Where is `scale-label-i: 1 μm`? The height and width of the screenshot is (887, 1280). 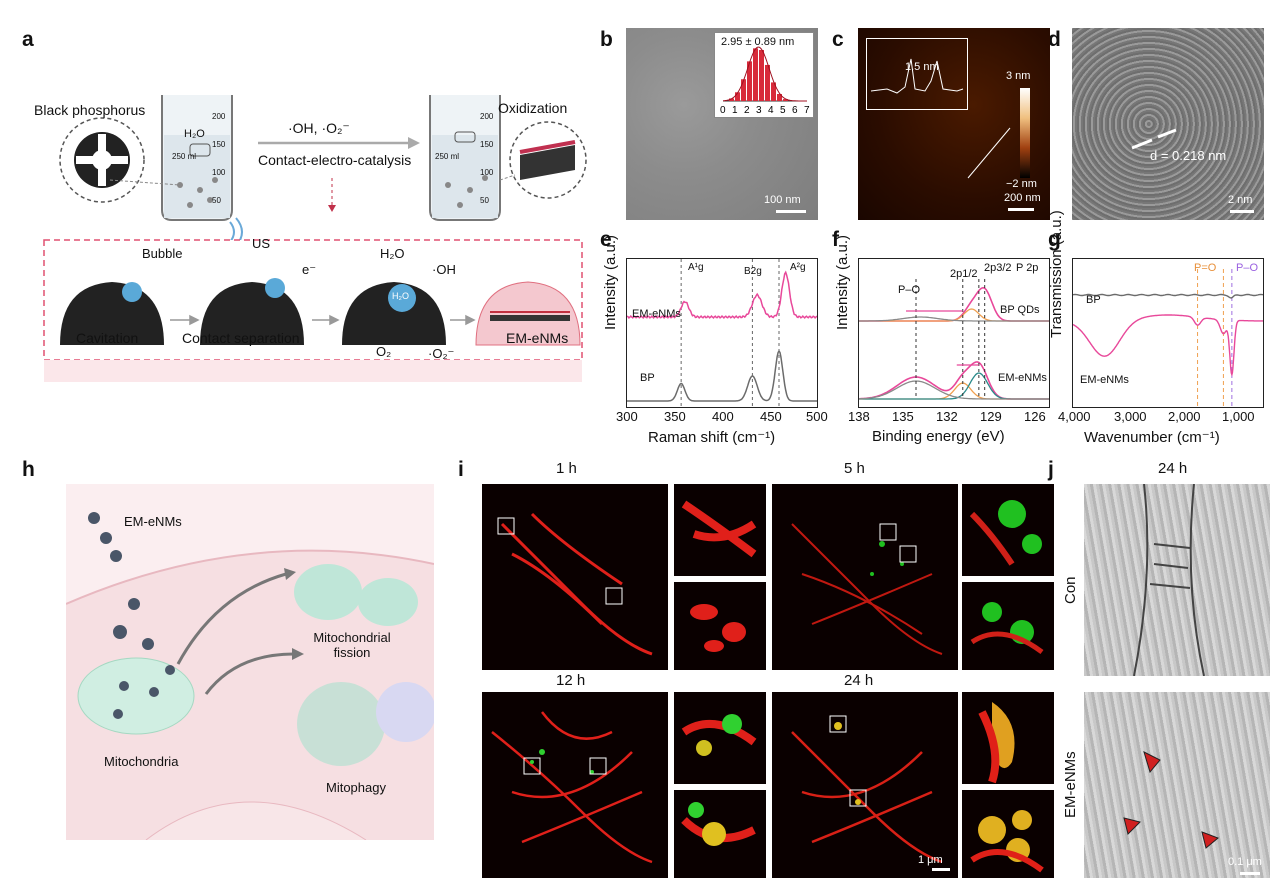 scale-label-i: 1 μm is located at coordinates (930, 860).